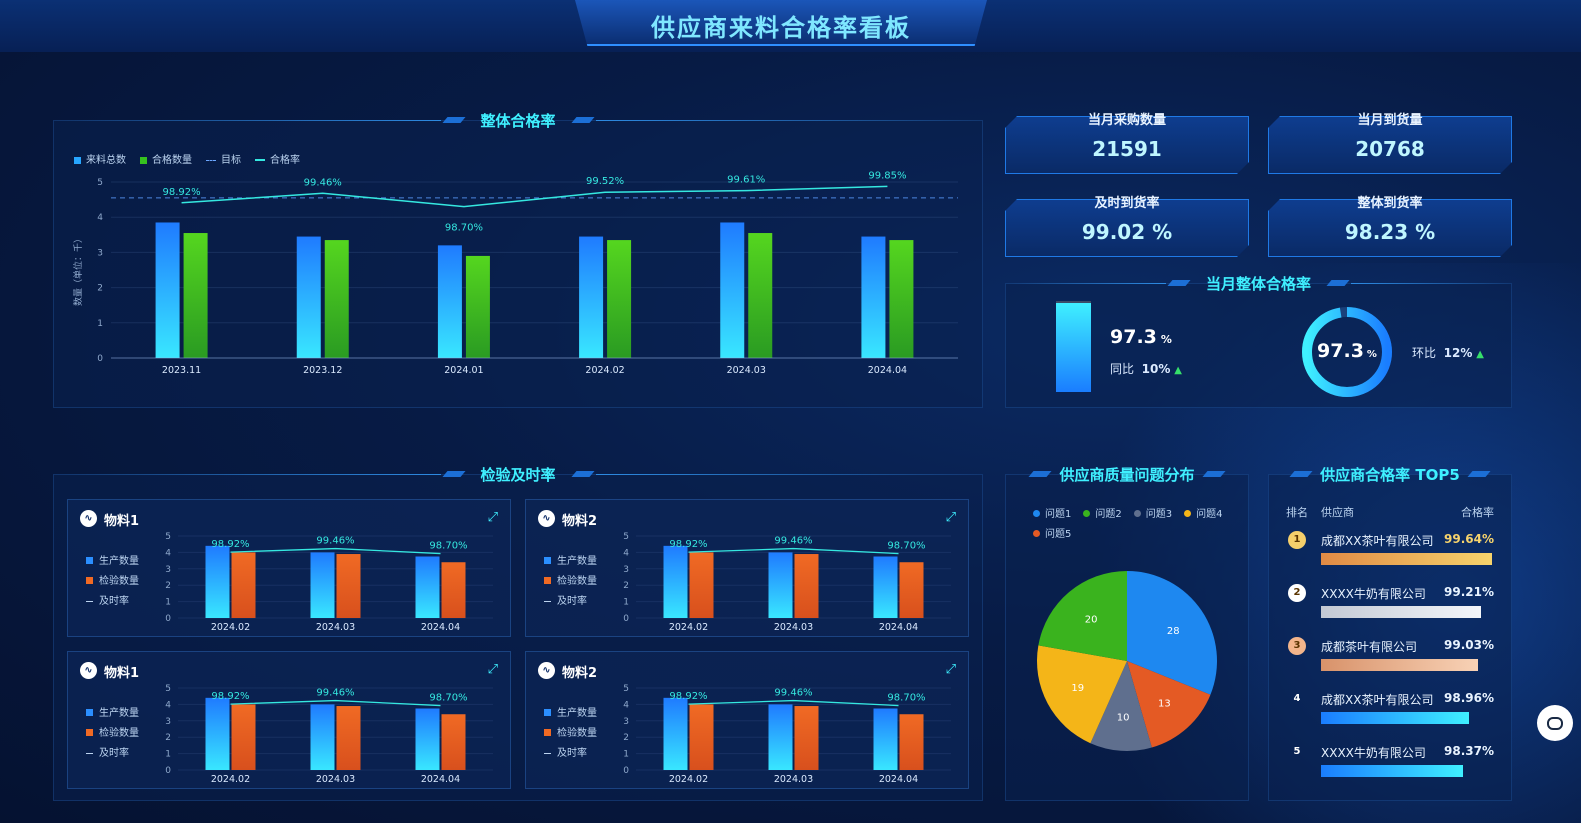  What do you see at coordinates (1052, 512) in the screenshot?
I see `pie-legend-item: 问题1` at bounding box center [1052, 512].